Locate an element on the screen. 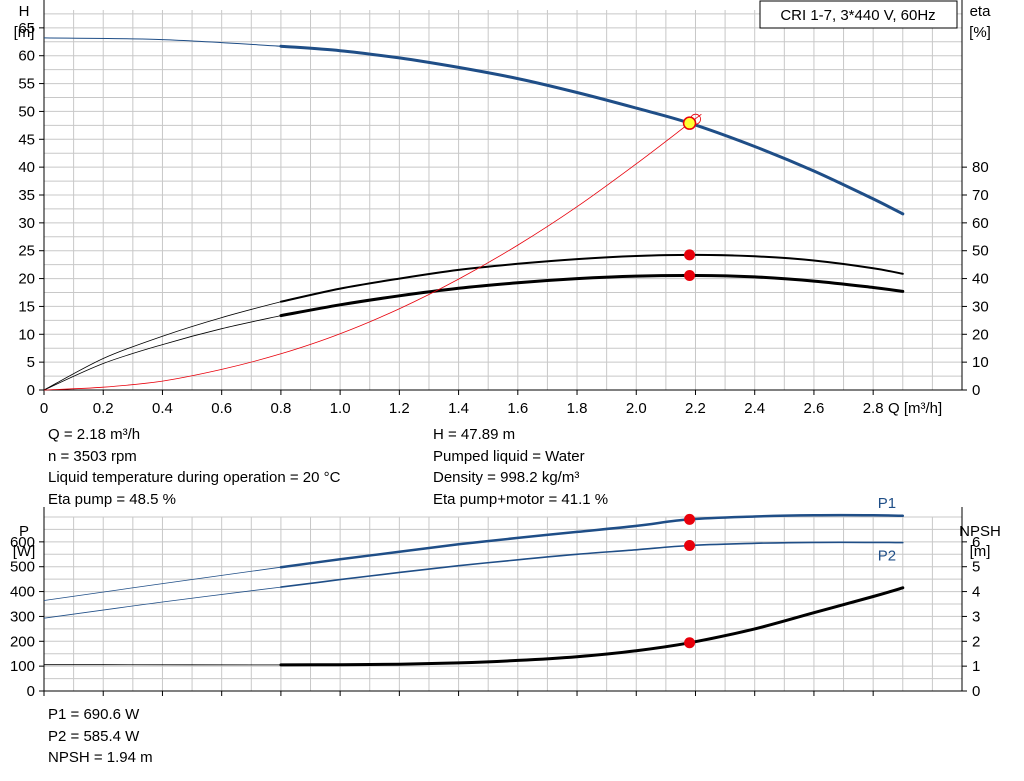 The width and height of the screenshot is (1024, 781). x-tick-label: 0.6 is located at coordinates (221, 408).